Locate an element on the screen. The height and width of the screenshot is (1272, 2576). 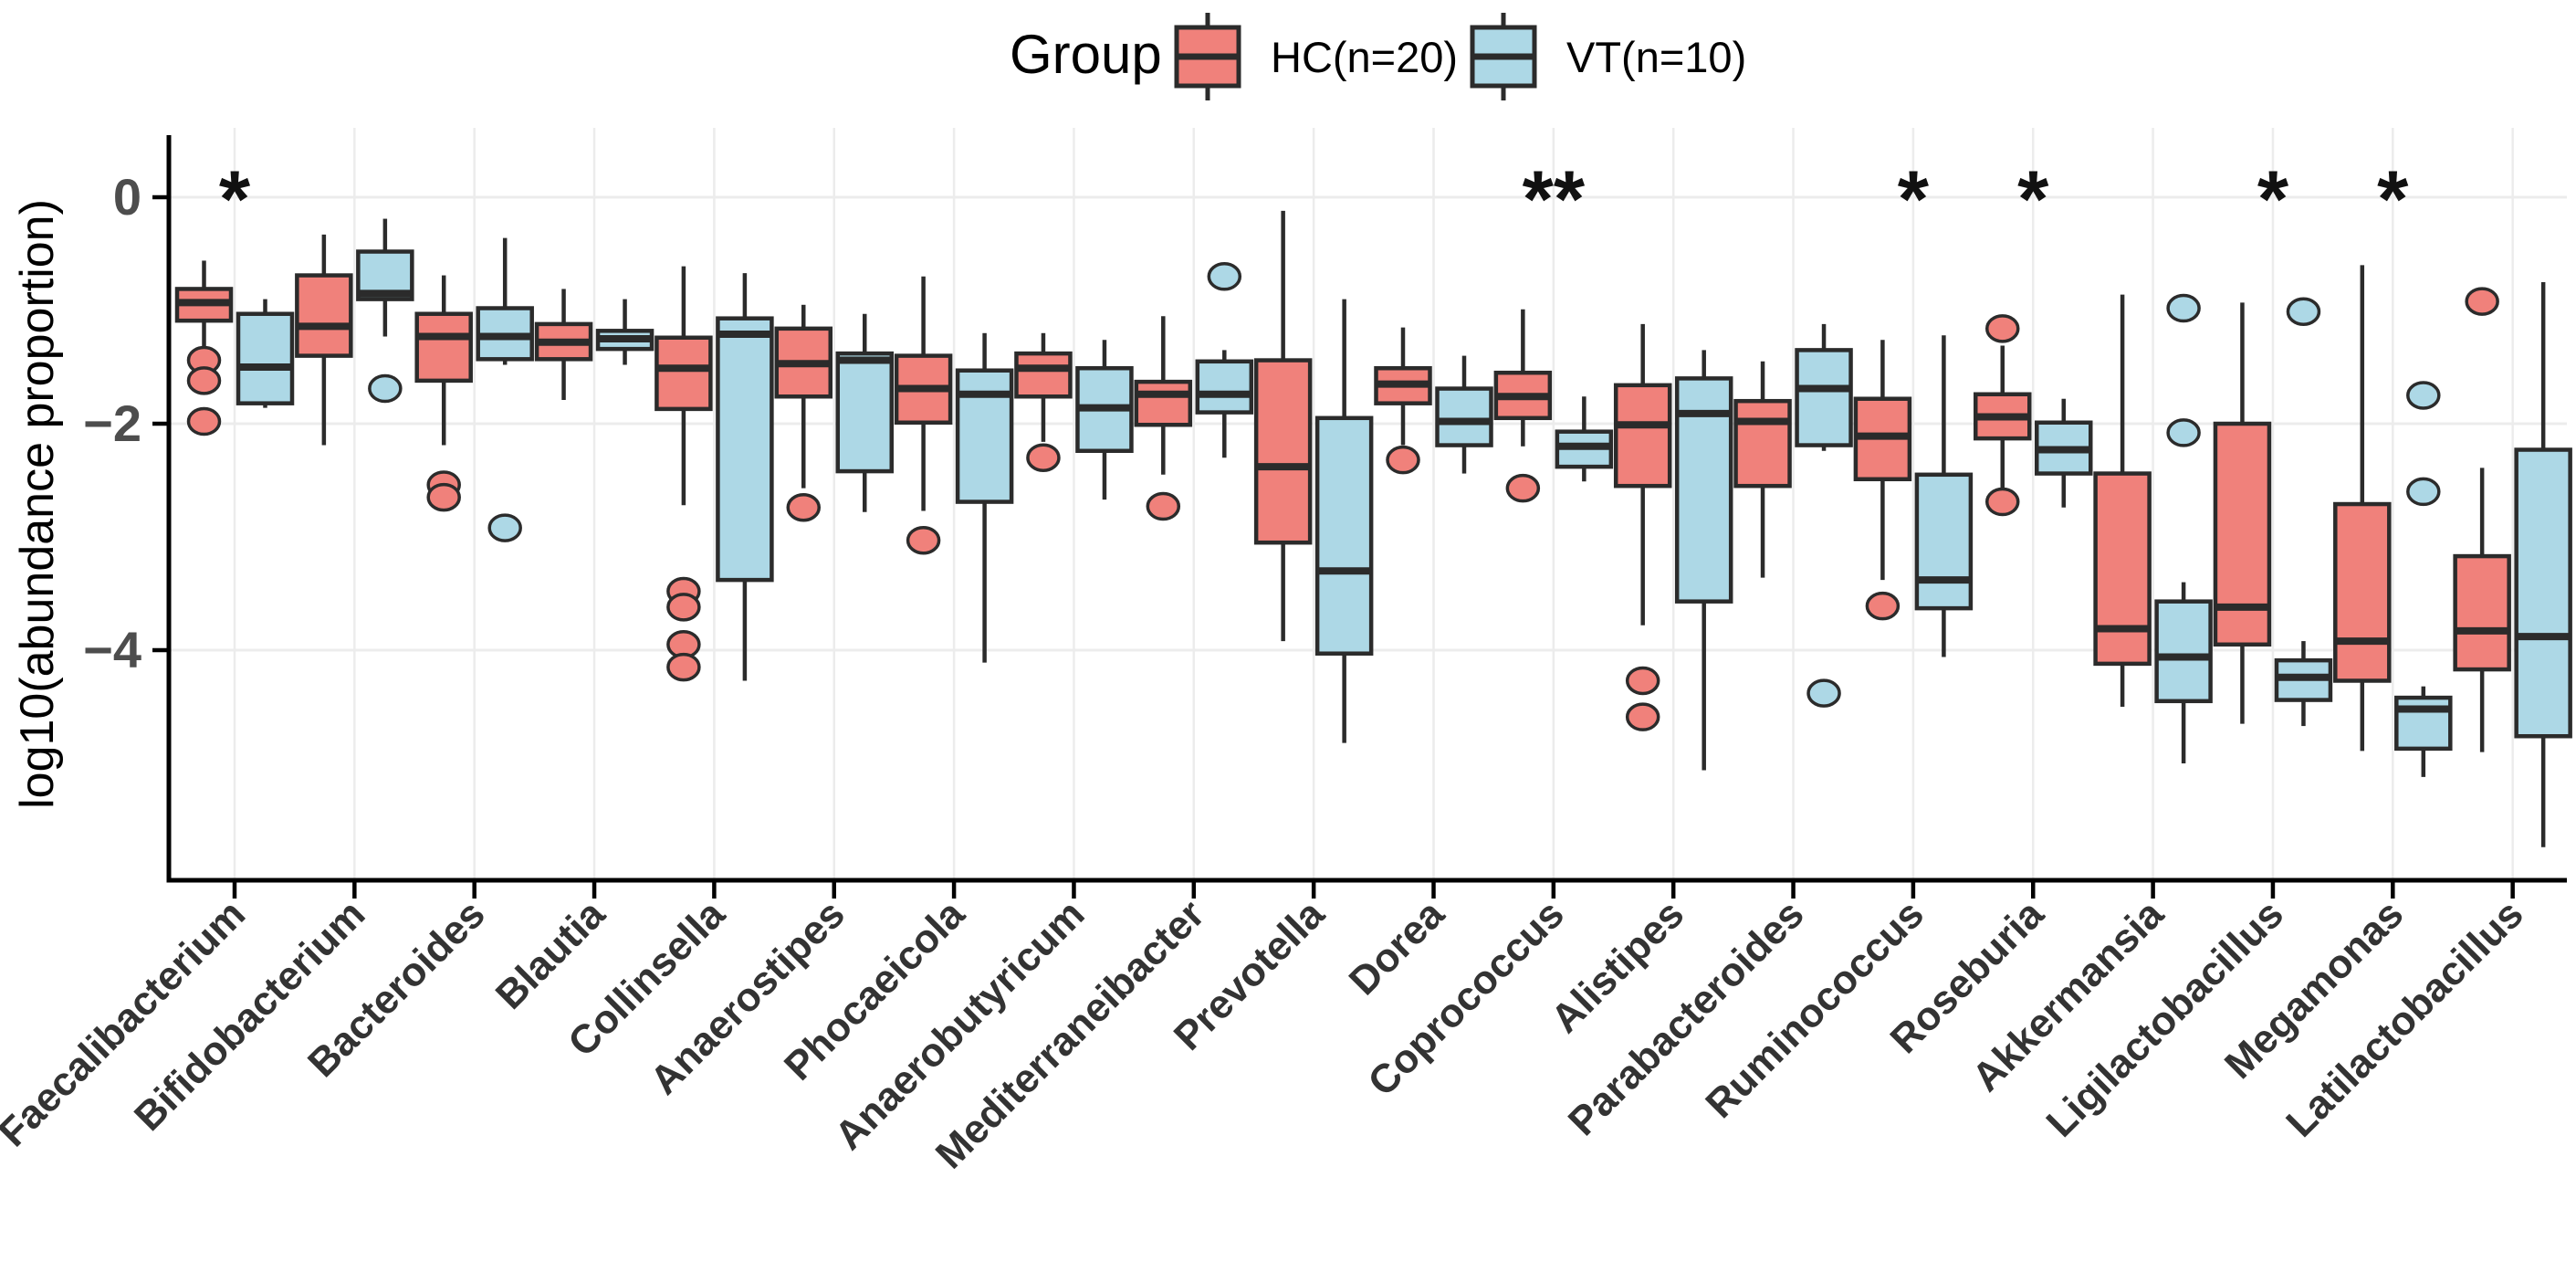
boxplot-vt-roseburia is located at coordinates (2064, 453).